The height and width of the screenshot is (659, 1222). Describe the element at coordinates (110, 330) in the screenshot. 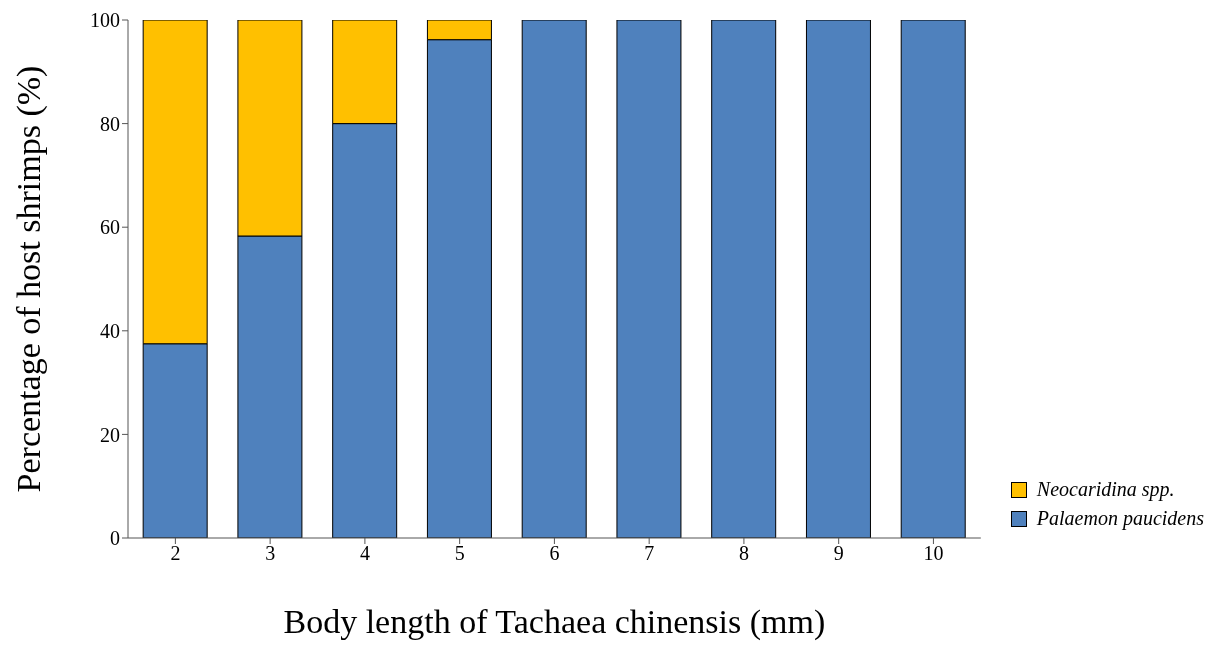

I see `y-tick-label: 40` at that location.